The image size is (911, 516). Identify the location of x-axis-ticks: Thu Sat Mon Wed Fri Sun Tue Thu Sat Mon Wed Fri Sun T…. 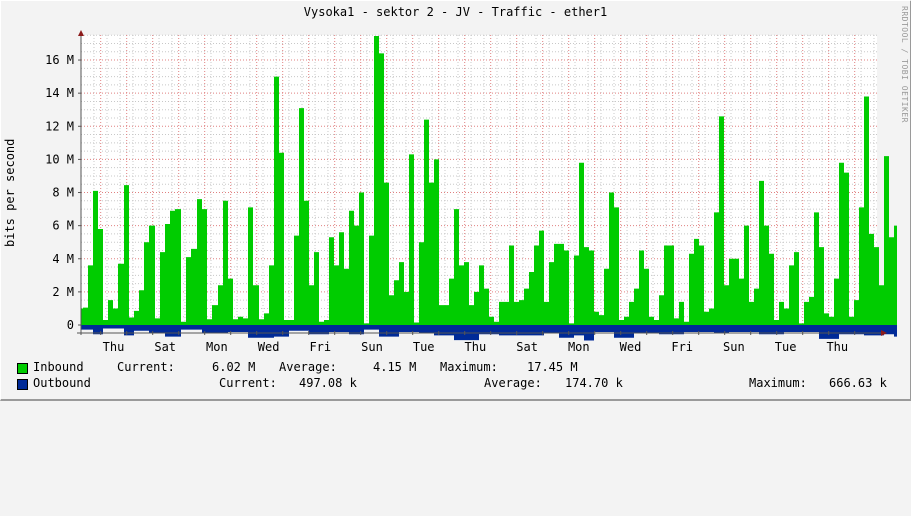
(478, 342).